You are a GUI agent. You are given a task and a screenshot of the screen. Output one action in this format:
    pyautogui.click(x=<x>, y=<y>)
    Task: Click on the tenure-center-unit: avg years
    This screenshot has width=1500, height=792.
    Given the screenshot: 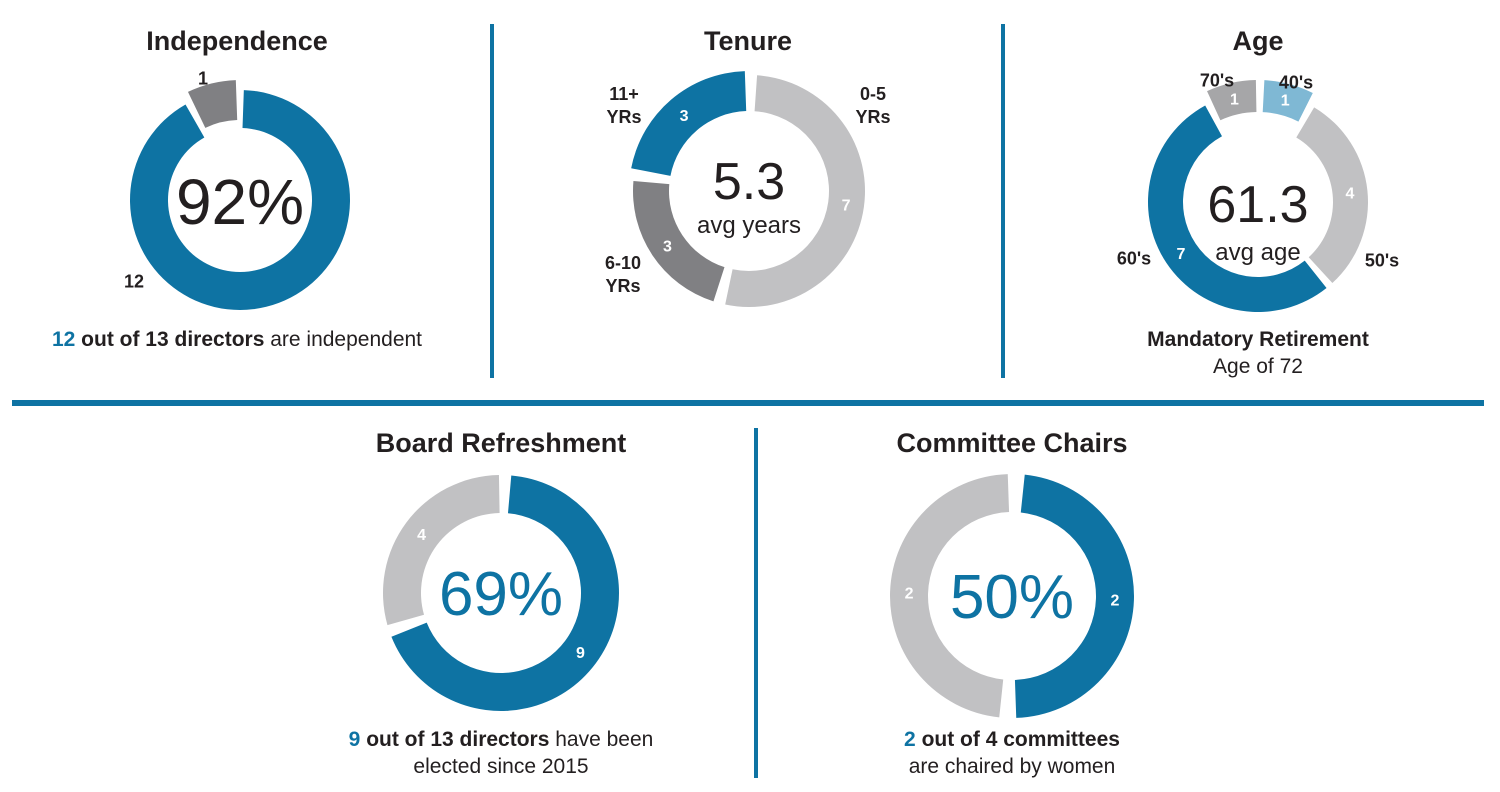 What is the action you would take?
    pyautogui.click(x=749, y=225)
    